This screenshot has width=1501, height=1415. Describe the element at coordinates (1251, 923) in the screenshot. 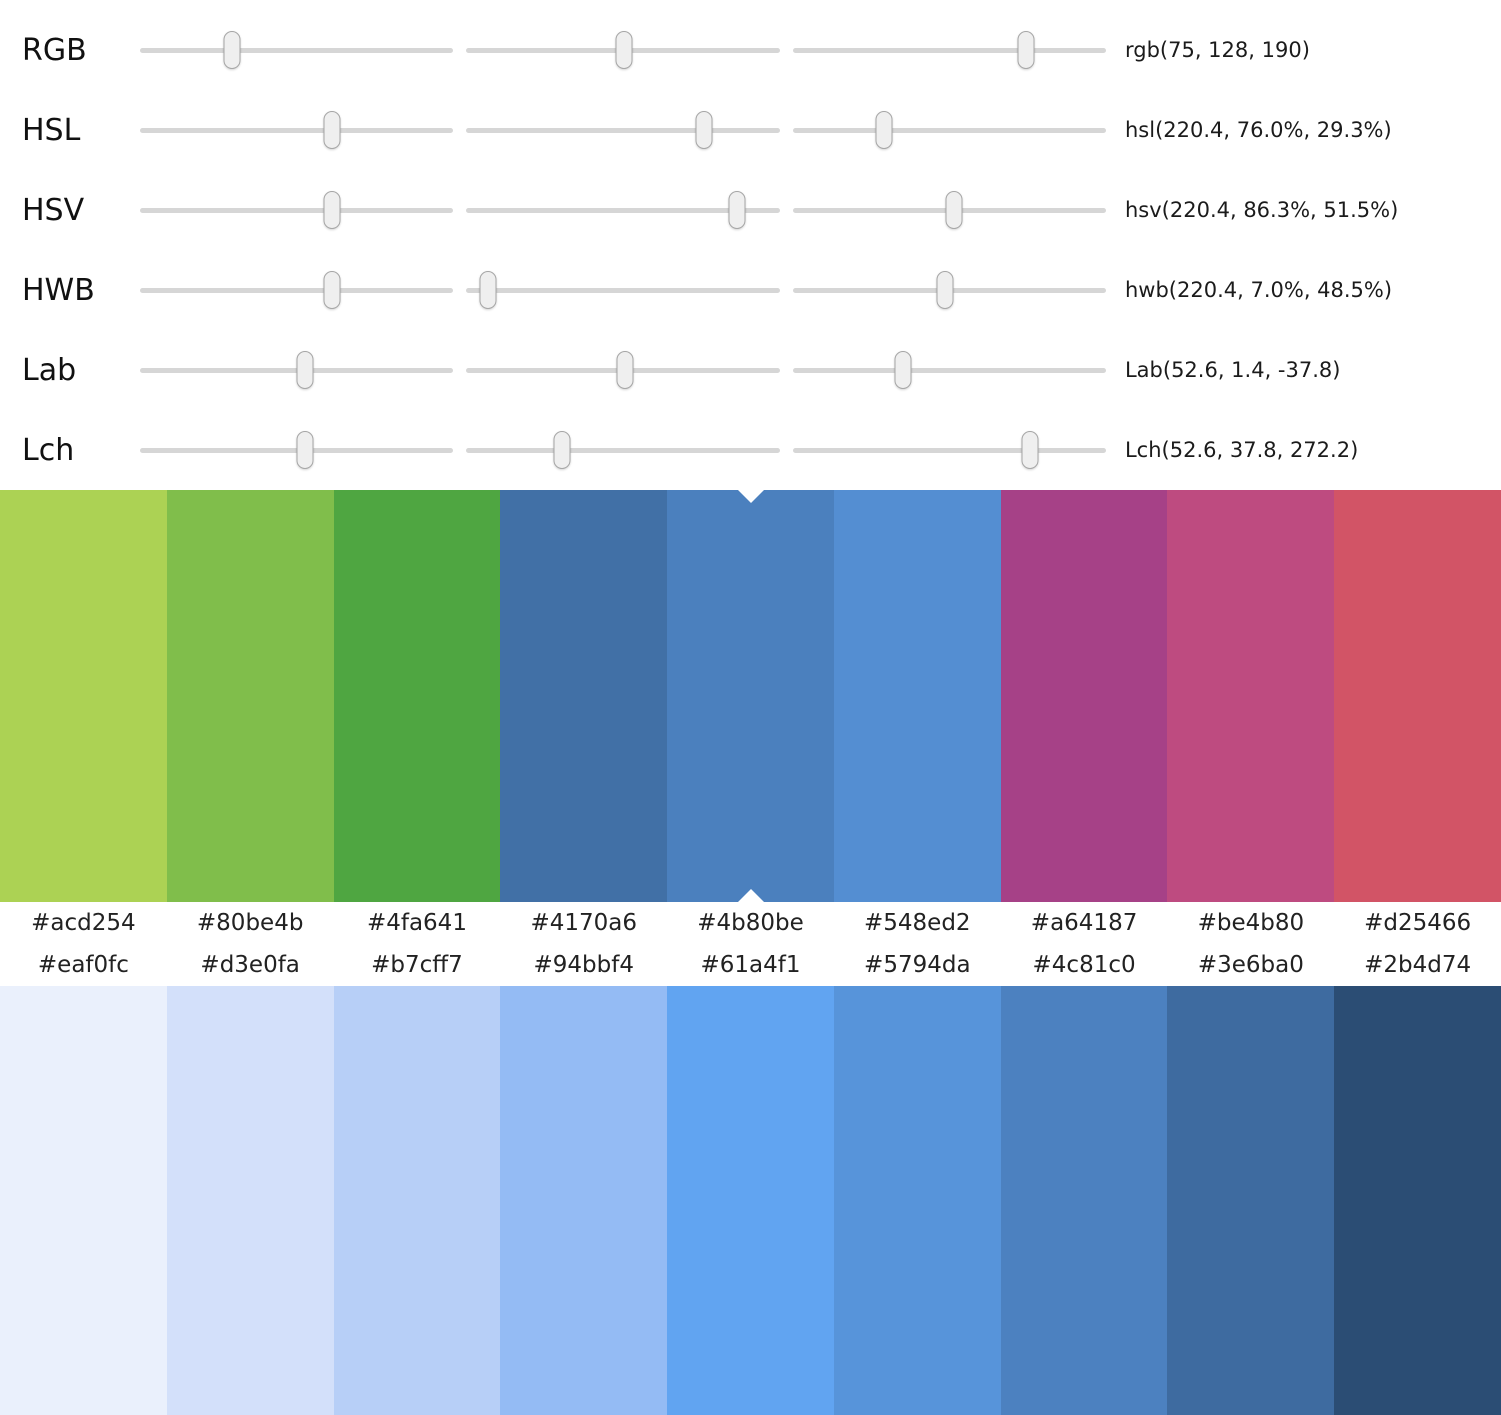

I see `hex-label-be4b80: #be4b80` at that location.